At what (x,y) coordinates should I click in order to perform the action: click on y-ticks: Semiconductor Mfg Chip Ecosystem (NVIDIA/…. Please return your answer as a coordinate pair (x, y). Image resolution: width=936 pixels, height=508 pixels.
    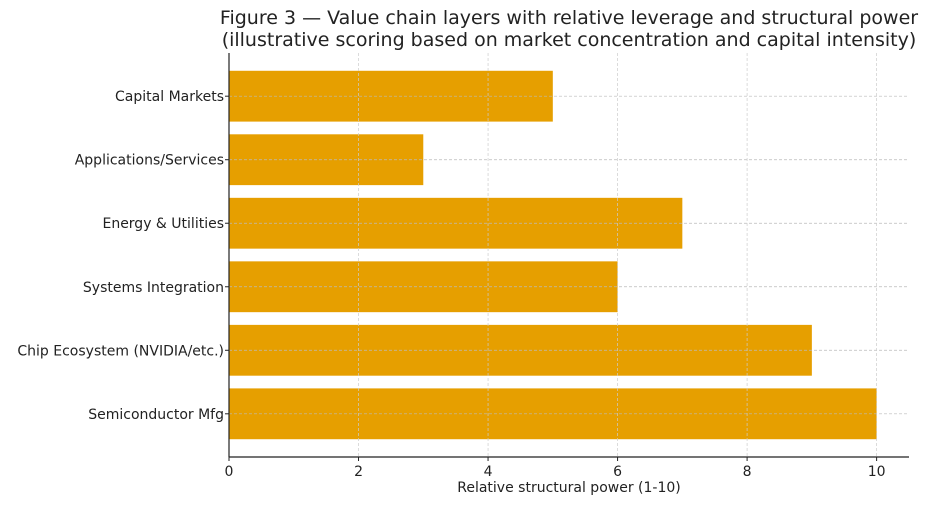
    Looking at the image, I should click on (123, 256).